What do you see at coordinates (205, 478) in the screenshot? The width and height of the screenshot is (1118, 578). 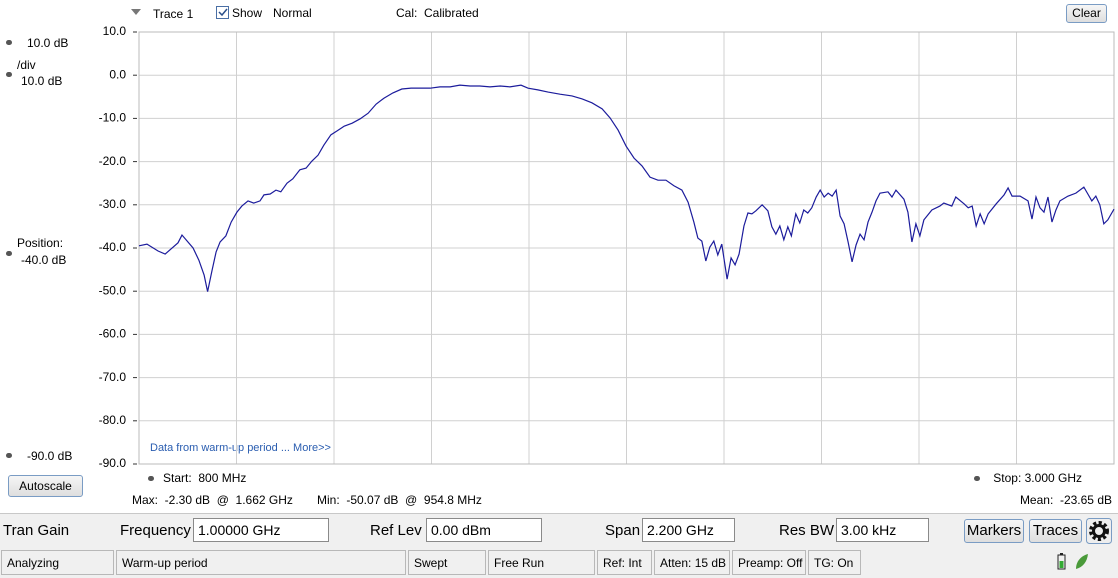 I see `start-readout: Start: 800 MHz` at bounding box center [205, 478].